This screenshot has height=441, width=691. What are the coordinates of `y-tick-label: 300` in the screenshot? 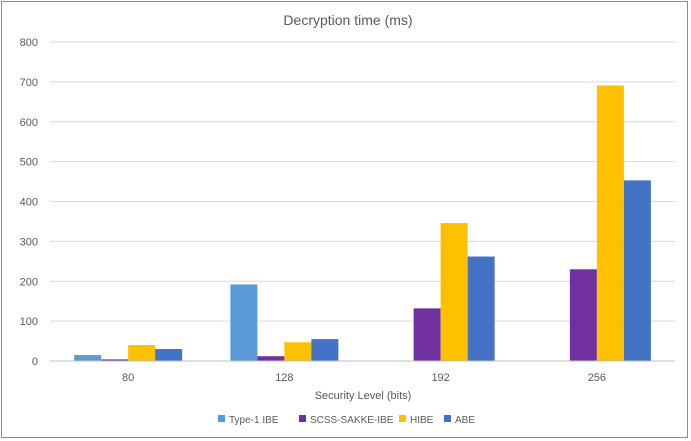 It's located at (29, 242).